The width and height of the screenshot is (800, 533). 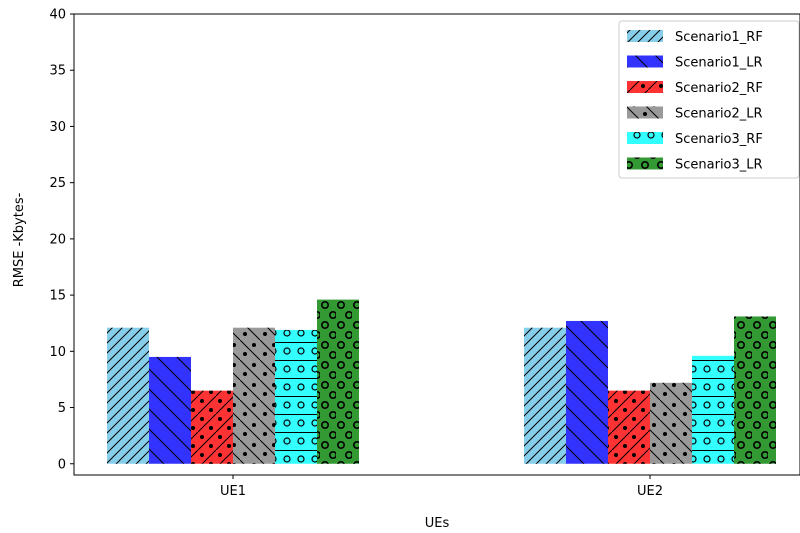 I want to click on y-axis: 0 5 10 15 20 25 30 35 40, so click(x=61, y=240).